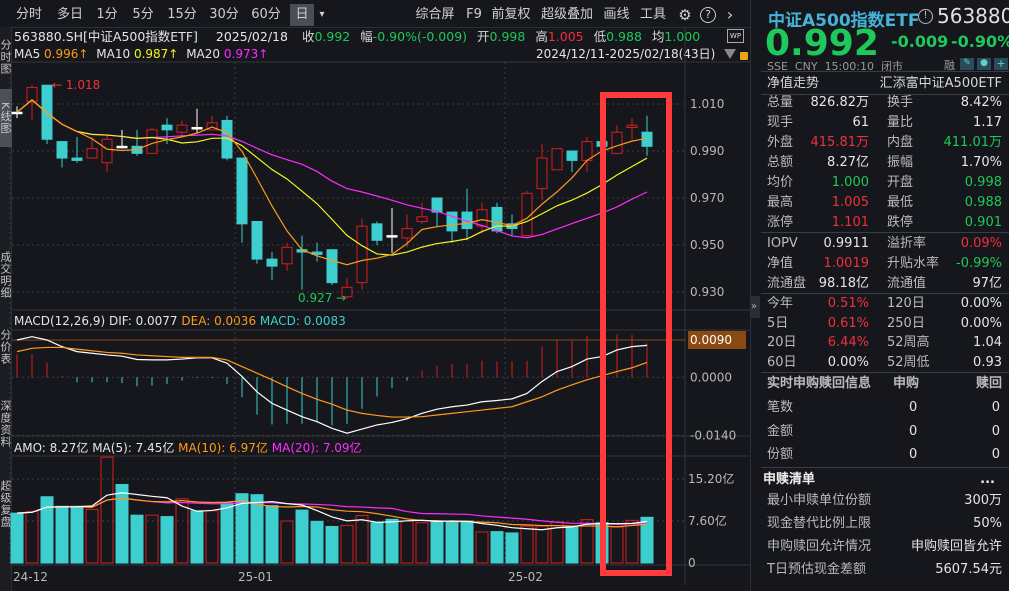 The image size is (1009, 591). Describe the element at coordinates (884, 84) in the screenshot. I see `nav-trend-row: 净值走势 汇添富中证A500ETF` at that location.